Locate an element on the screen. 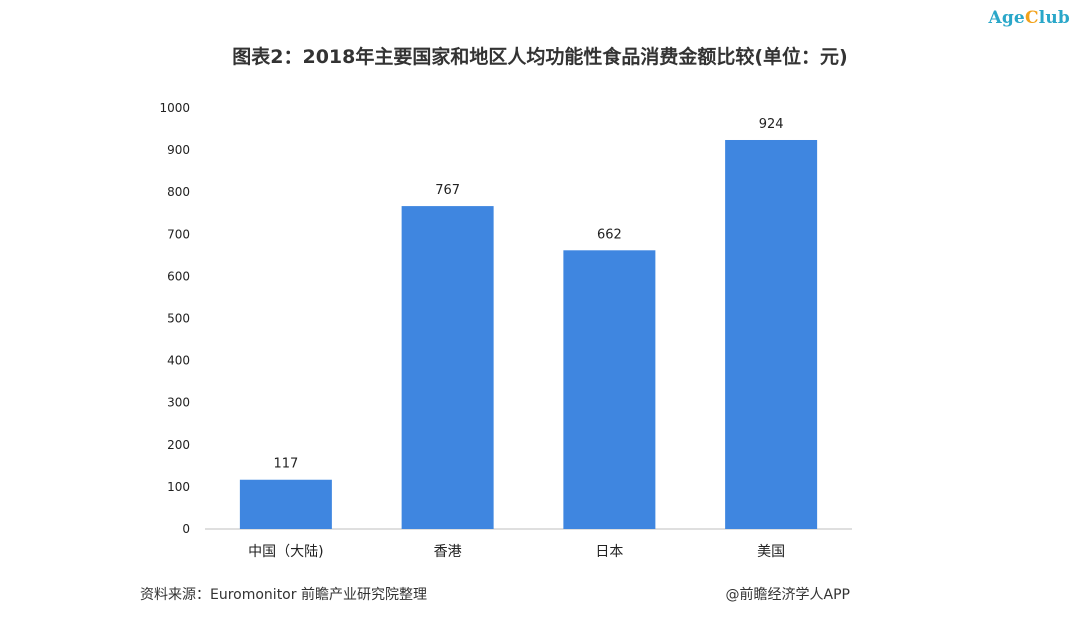  y-tick-label: 700 is located at coordinates (178, 234).